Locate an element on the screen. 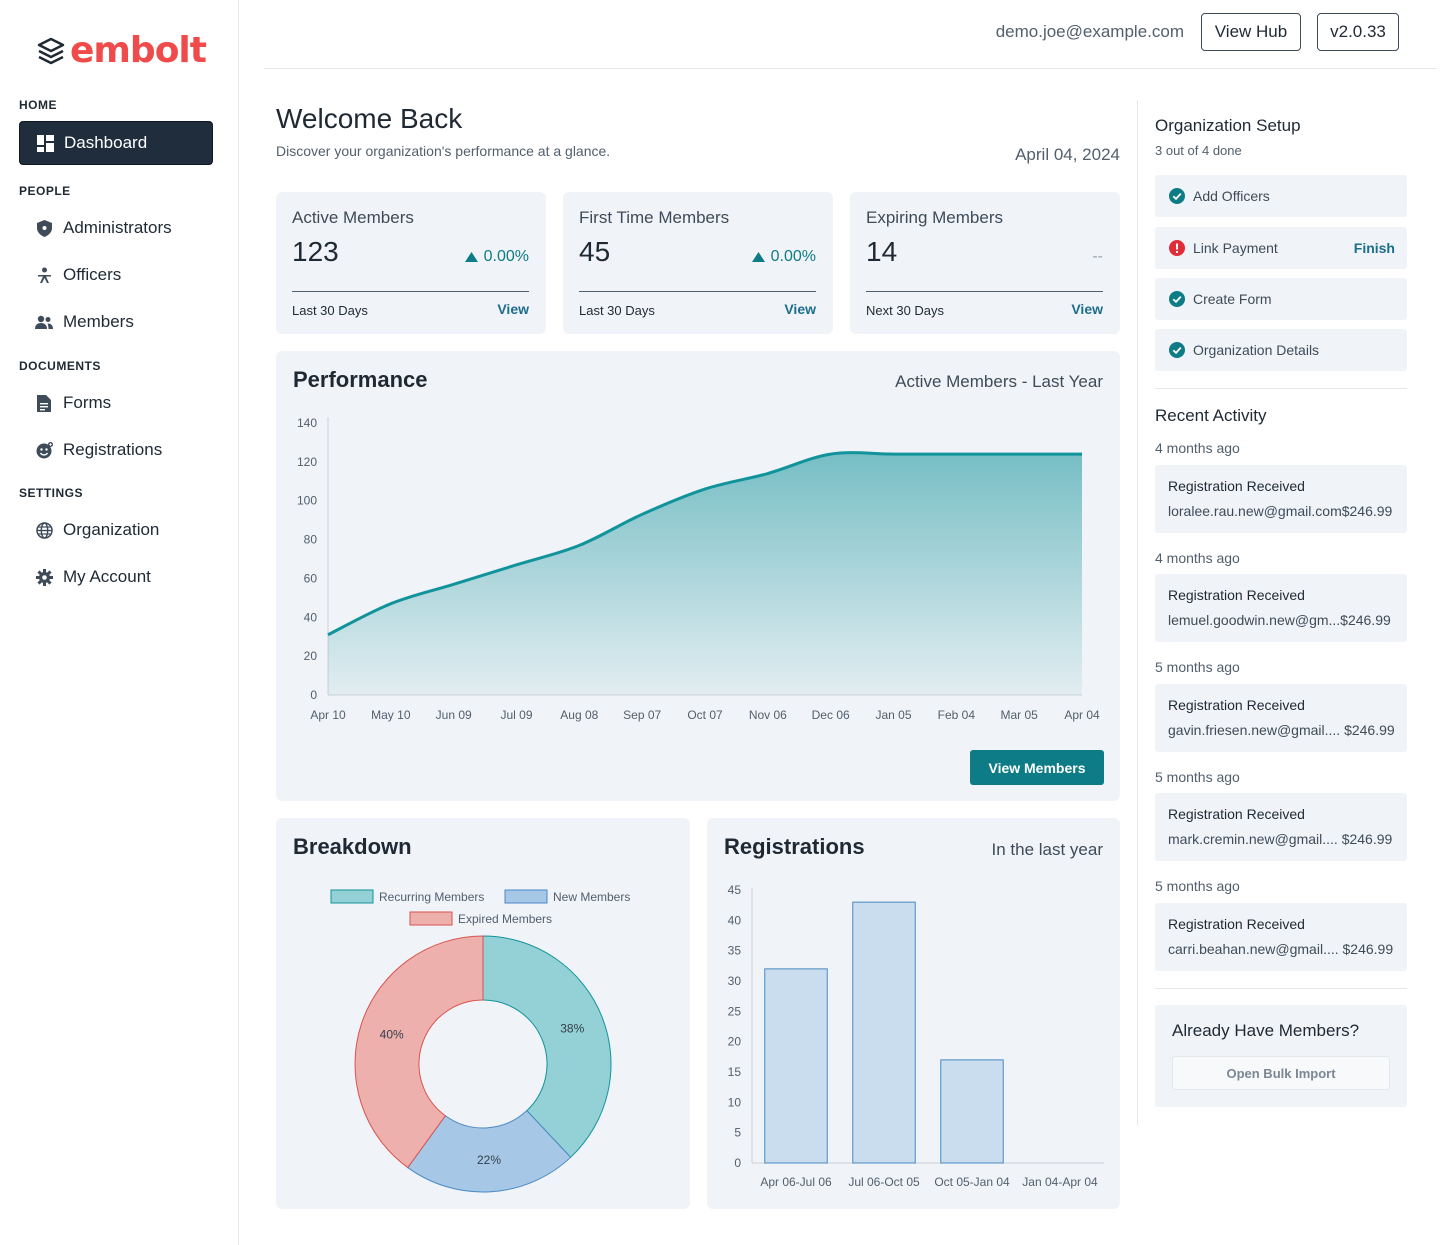 This screenshot has width=1456, height=1245. grid-icon is located at coordinates (45, 143).